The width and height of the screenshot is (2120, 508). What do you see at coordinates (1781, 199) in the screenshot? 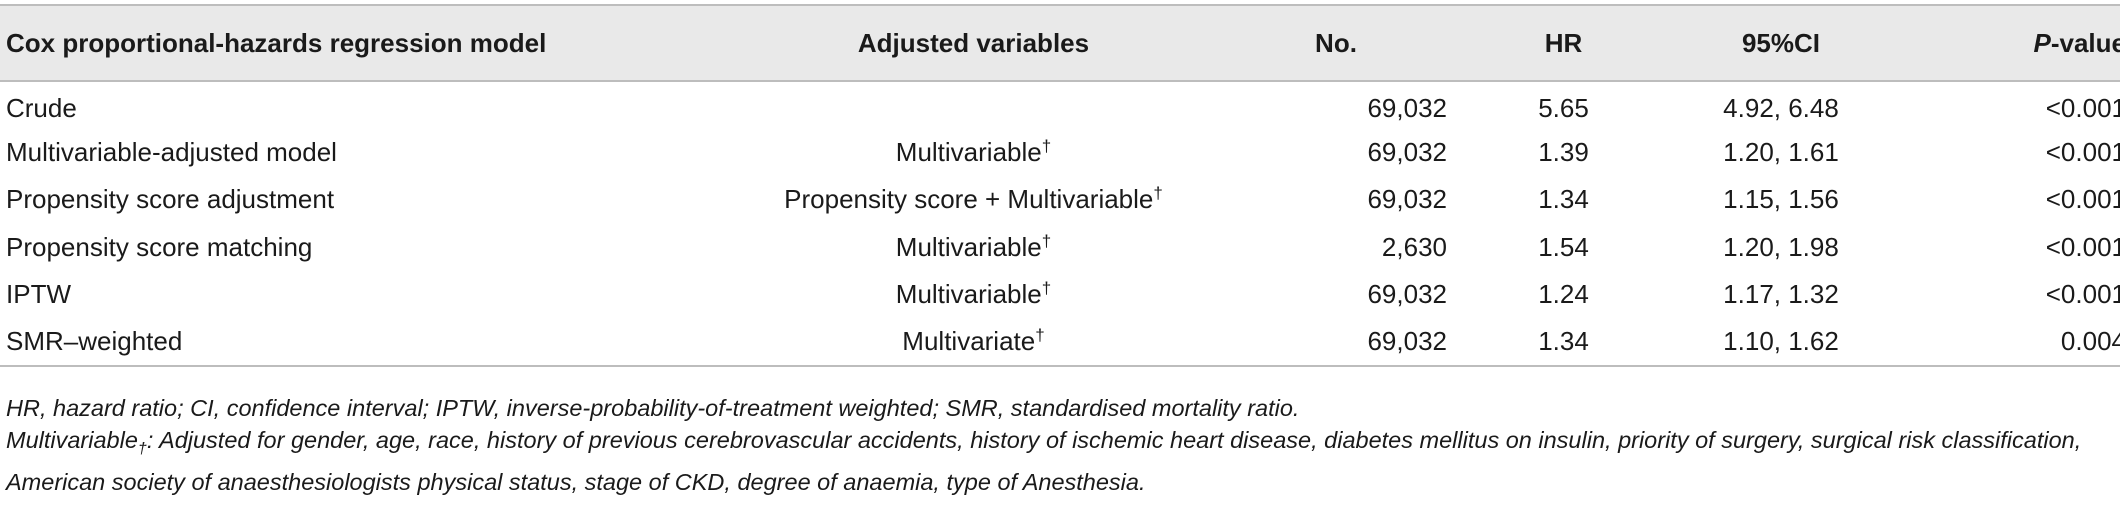
I see `cell-ci: 1.15, 1.56` at bounding box center [1781, 199].